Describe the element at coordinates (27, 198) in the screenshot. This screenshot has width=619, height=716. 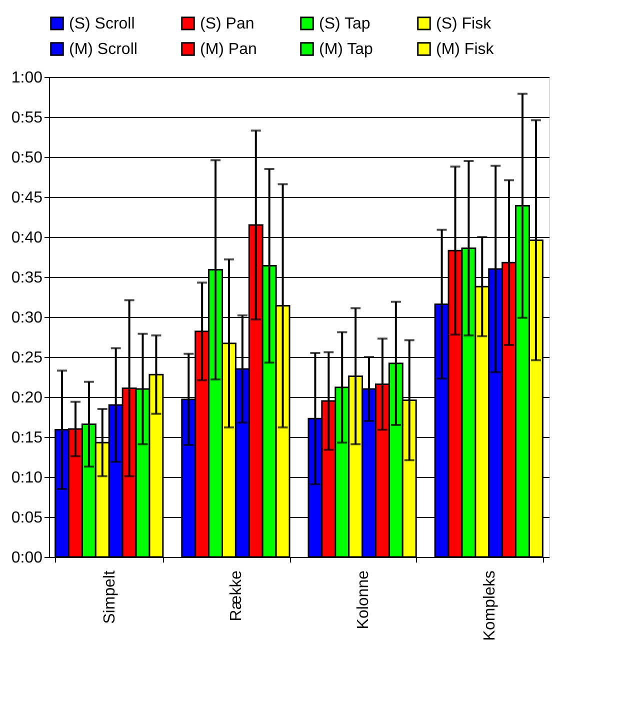
I see `y-tick-label: 0:45` at that location.